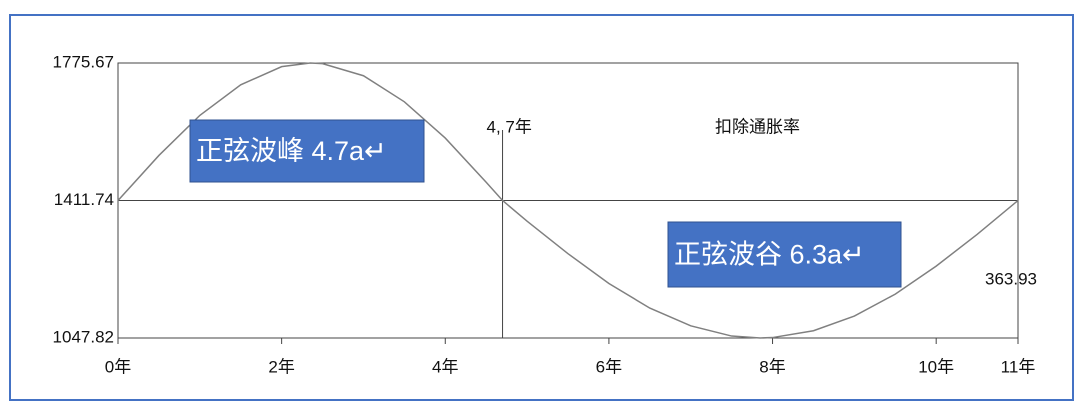 This screenshot has width=1081, height=413. What do you see at coordinates (1018, 366) in the screenshot?
I see `x-tick-label: 11年` at bounding box center [1018, 366].